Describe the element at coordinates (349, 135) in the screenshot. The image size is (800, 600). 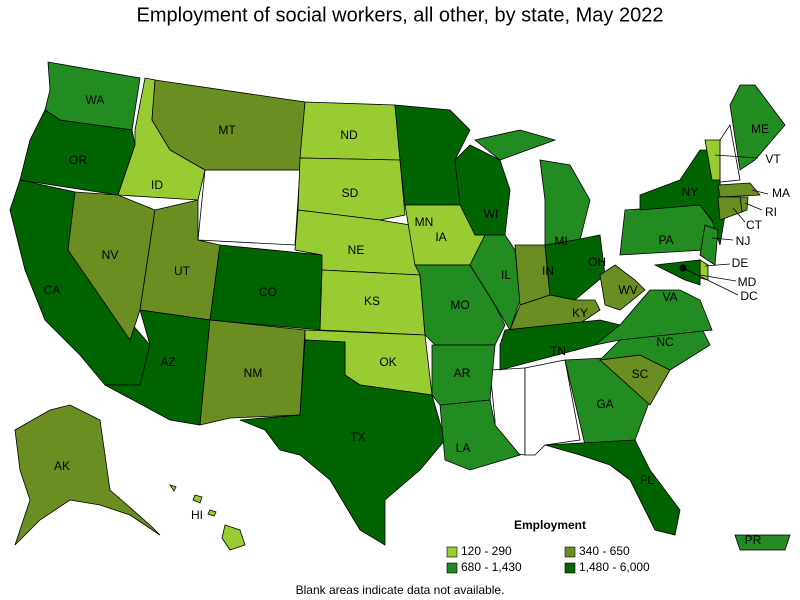
I see `state-label: ND` at that location.